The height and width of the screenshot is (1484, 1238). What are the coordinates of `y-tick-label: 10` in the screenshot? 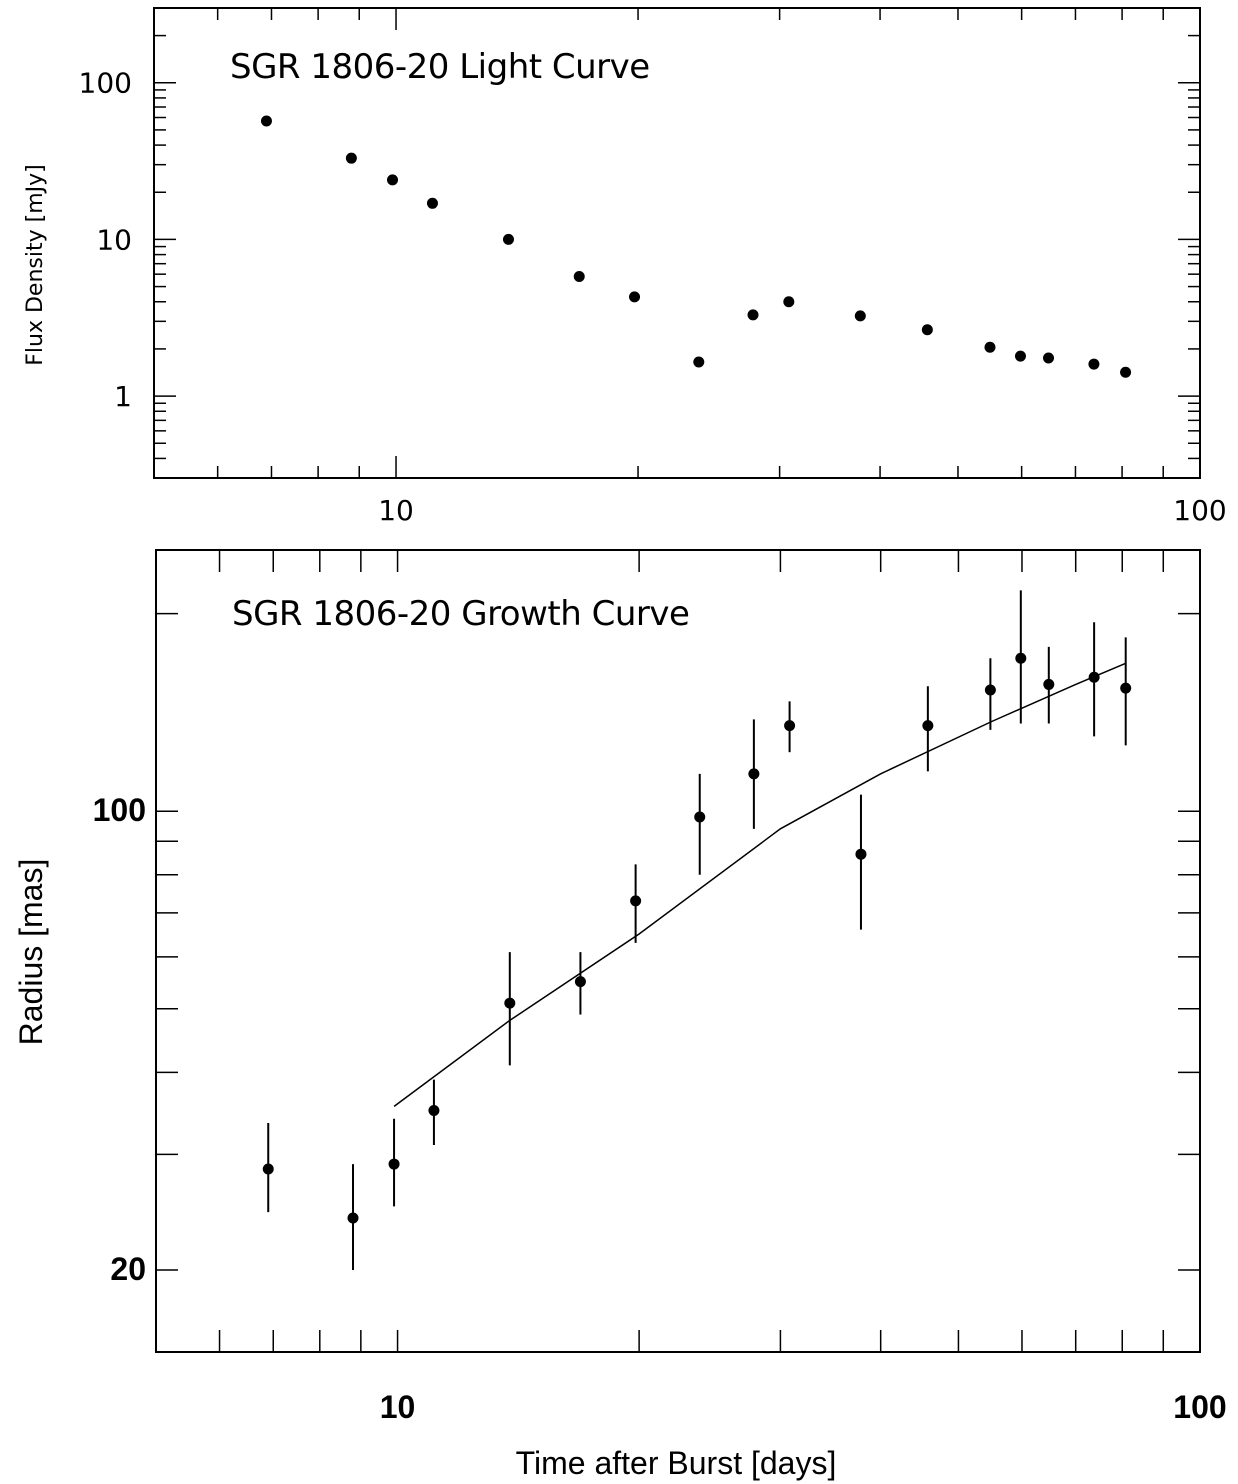 It's located at (114, 239).